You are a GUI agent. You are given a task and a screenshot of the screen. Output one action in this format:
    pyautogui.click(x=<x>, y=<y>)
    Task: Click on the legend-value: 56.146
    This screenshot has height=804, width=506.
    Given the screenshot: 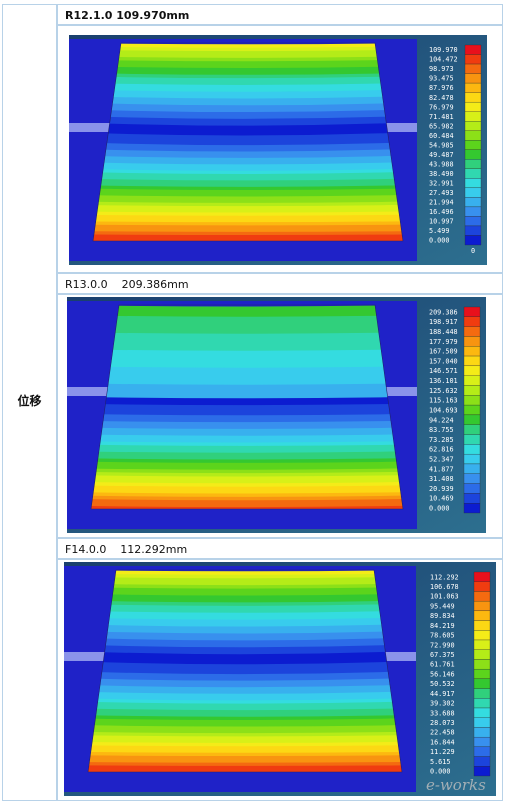 What is the action you would take?
    pyautogui.click(x=442, y=674)
    